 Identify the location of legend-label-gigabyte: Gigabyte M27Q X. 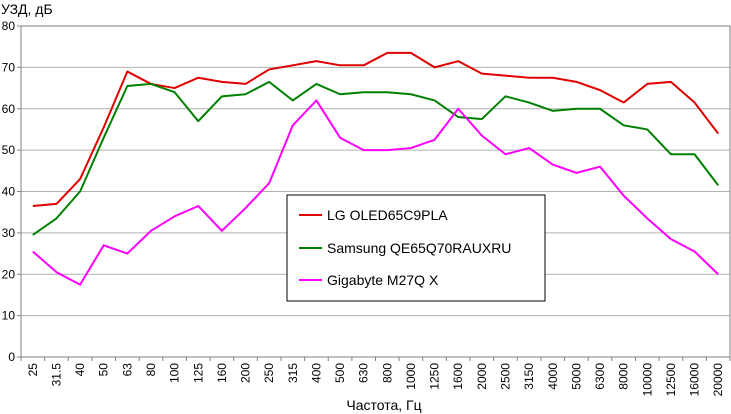
(383, 280).